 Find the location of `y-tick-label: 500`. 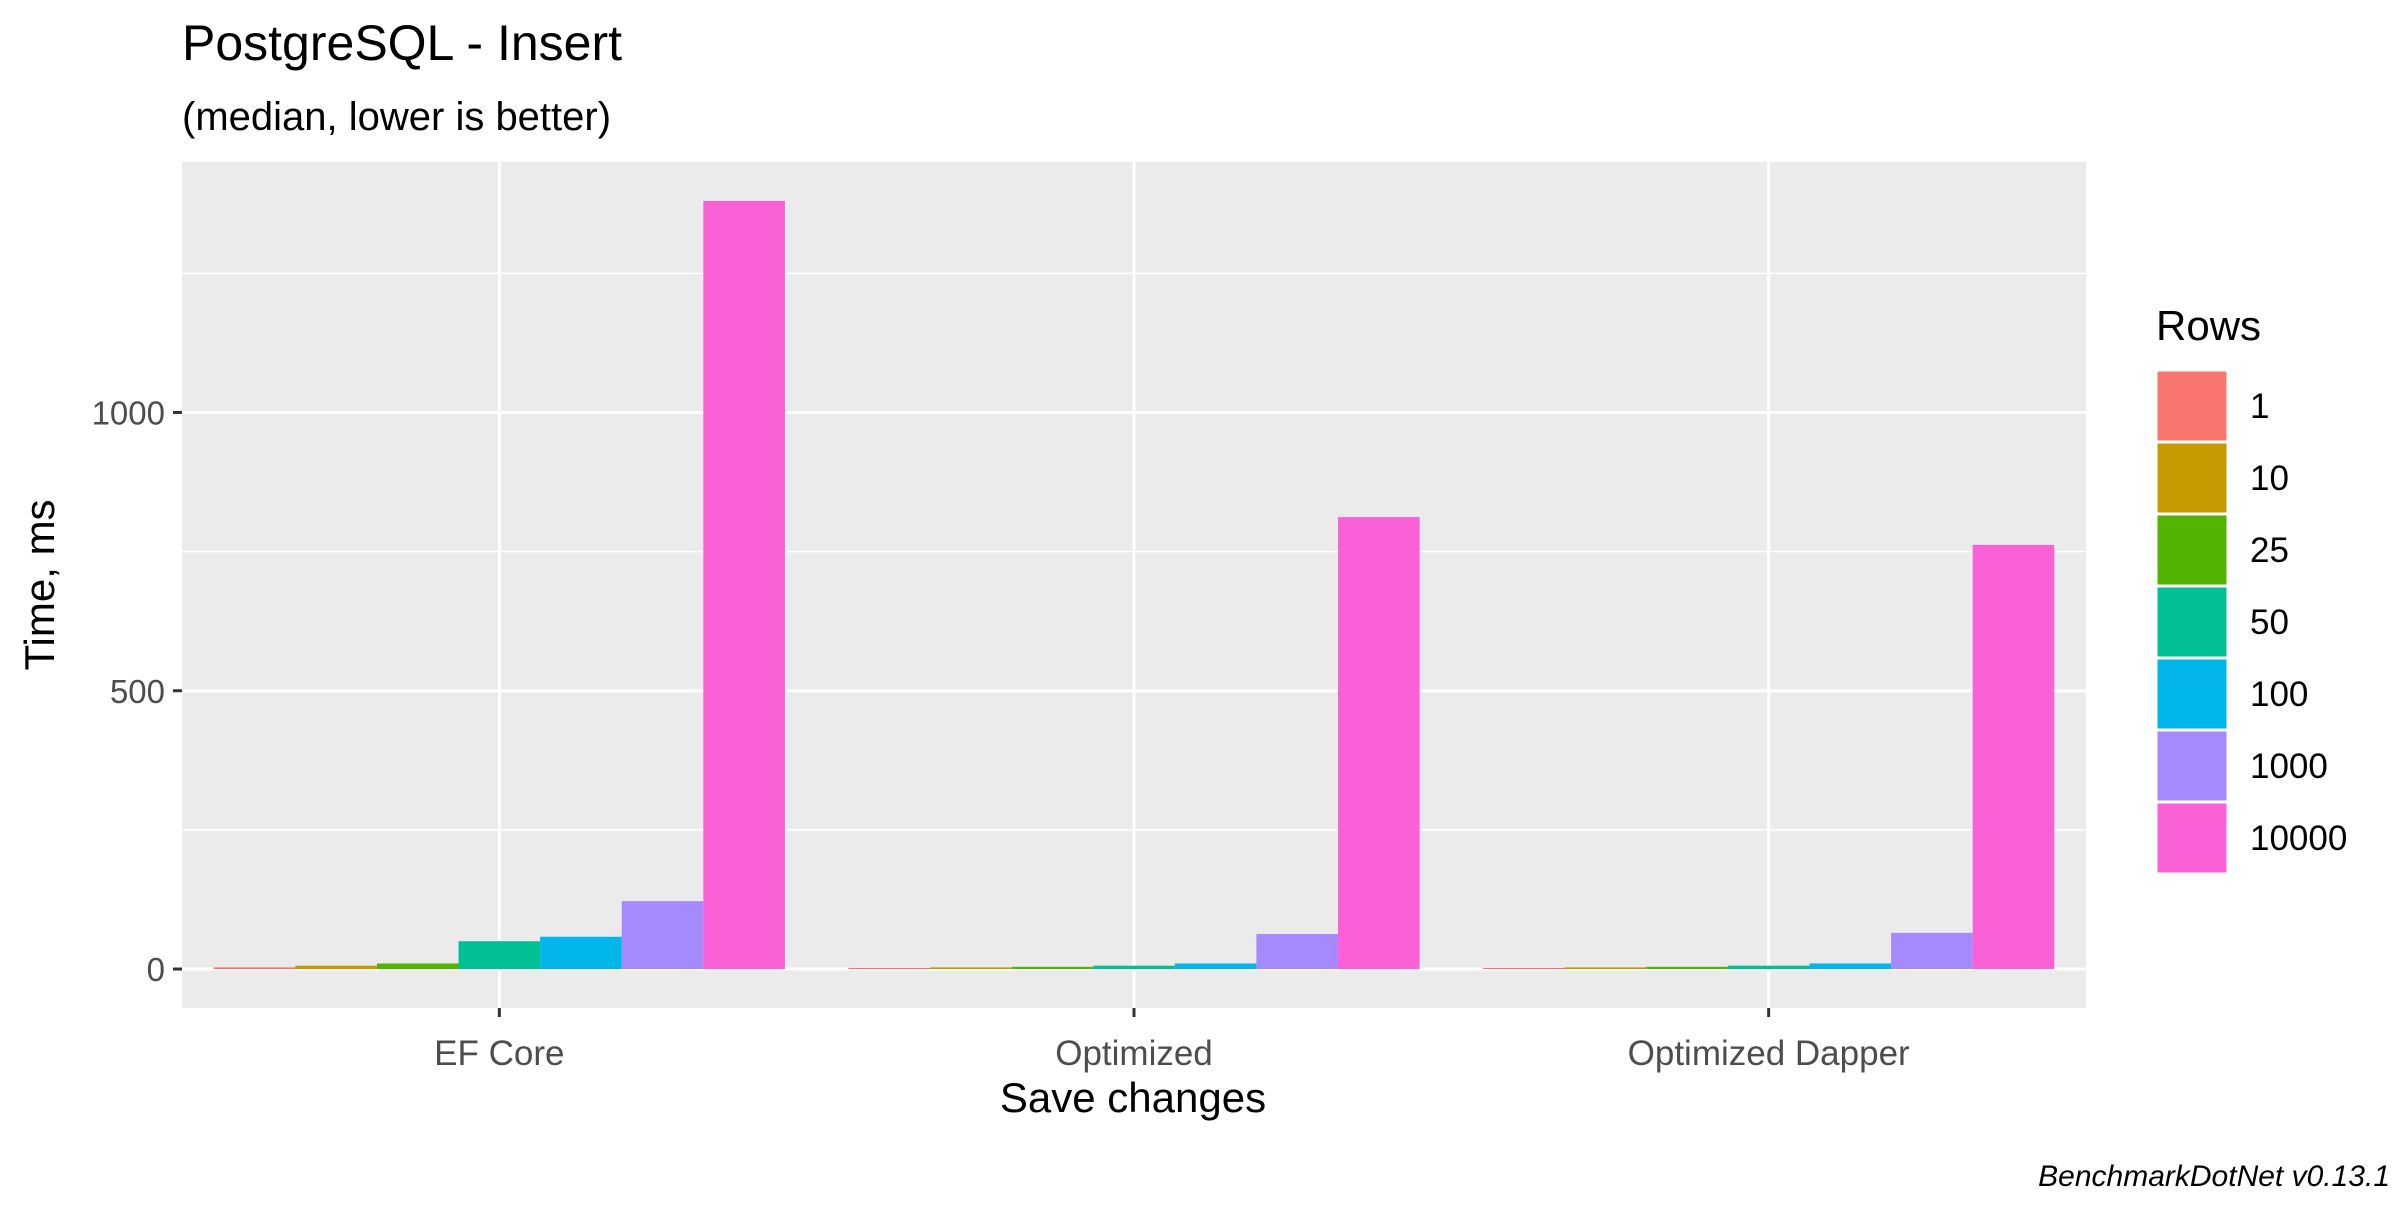

y-tick-label: 500 is located at coordinates (137, 691).